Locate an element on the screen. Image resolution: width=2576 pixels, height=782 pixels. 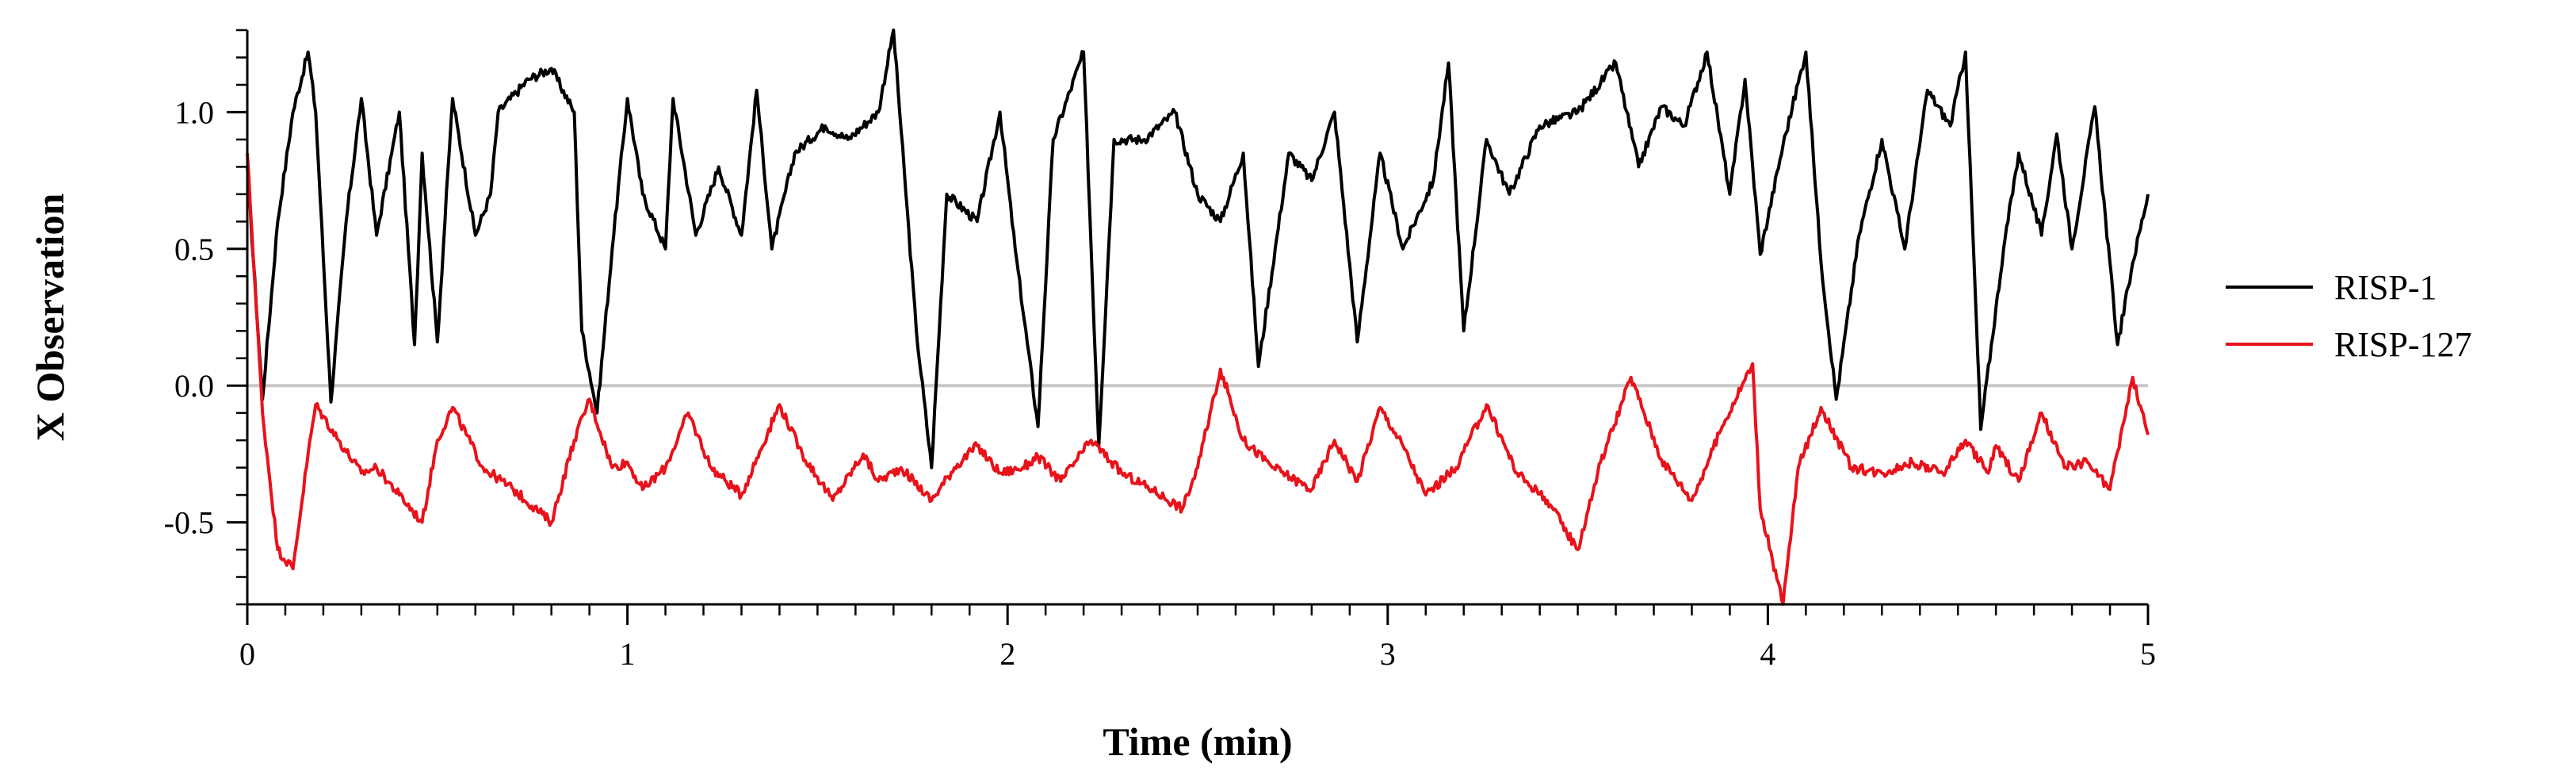
y-tick-label: -0.5 is located at coordinates (189, 523).